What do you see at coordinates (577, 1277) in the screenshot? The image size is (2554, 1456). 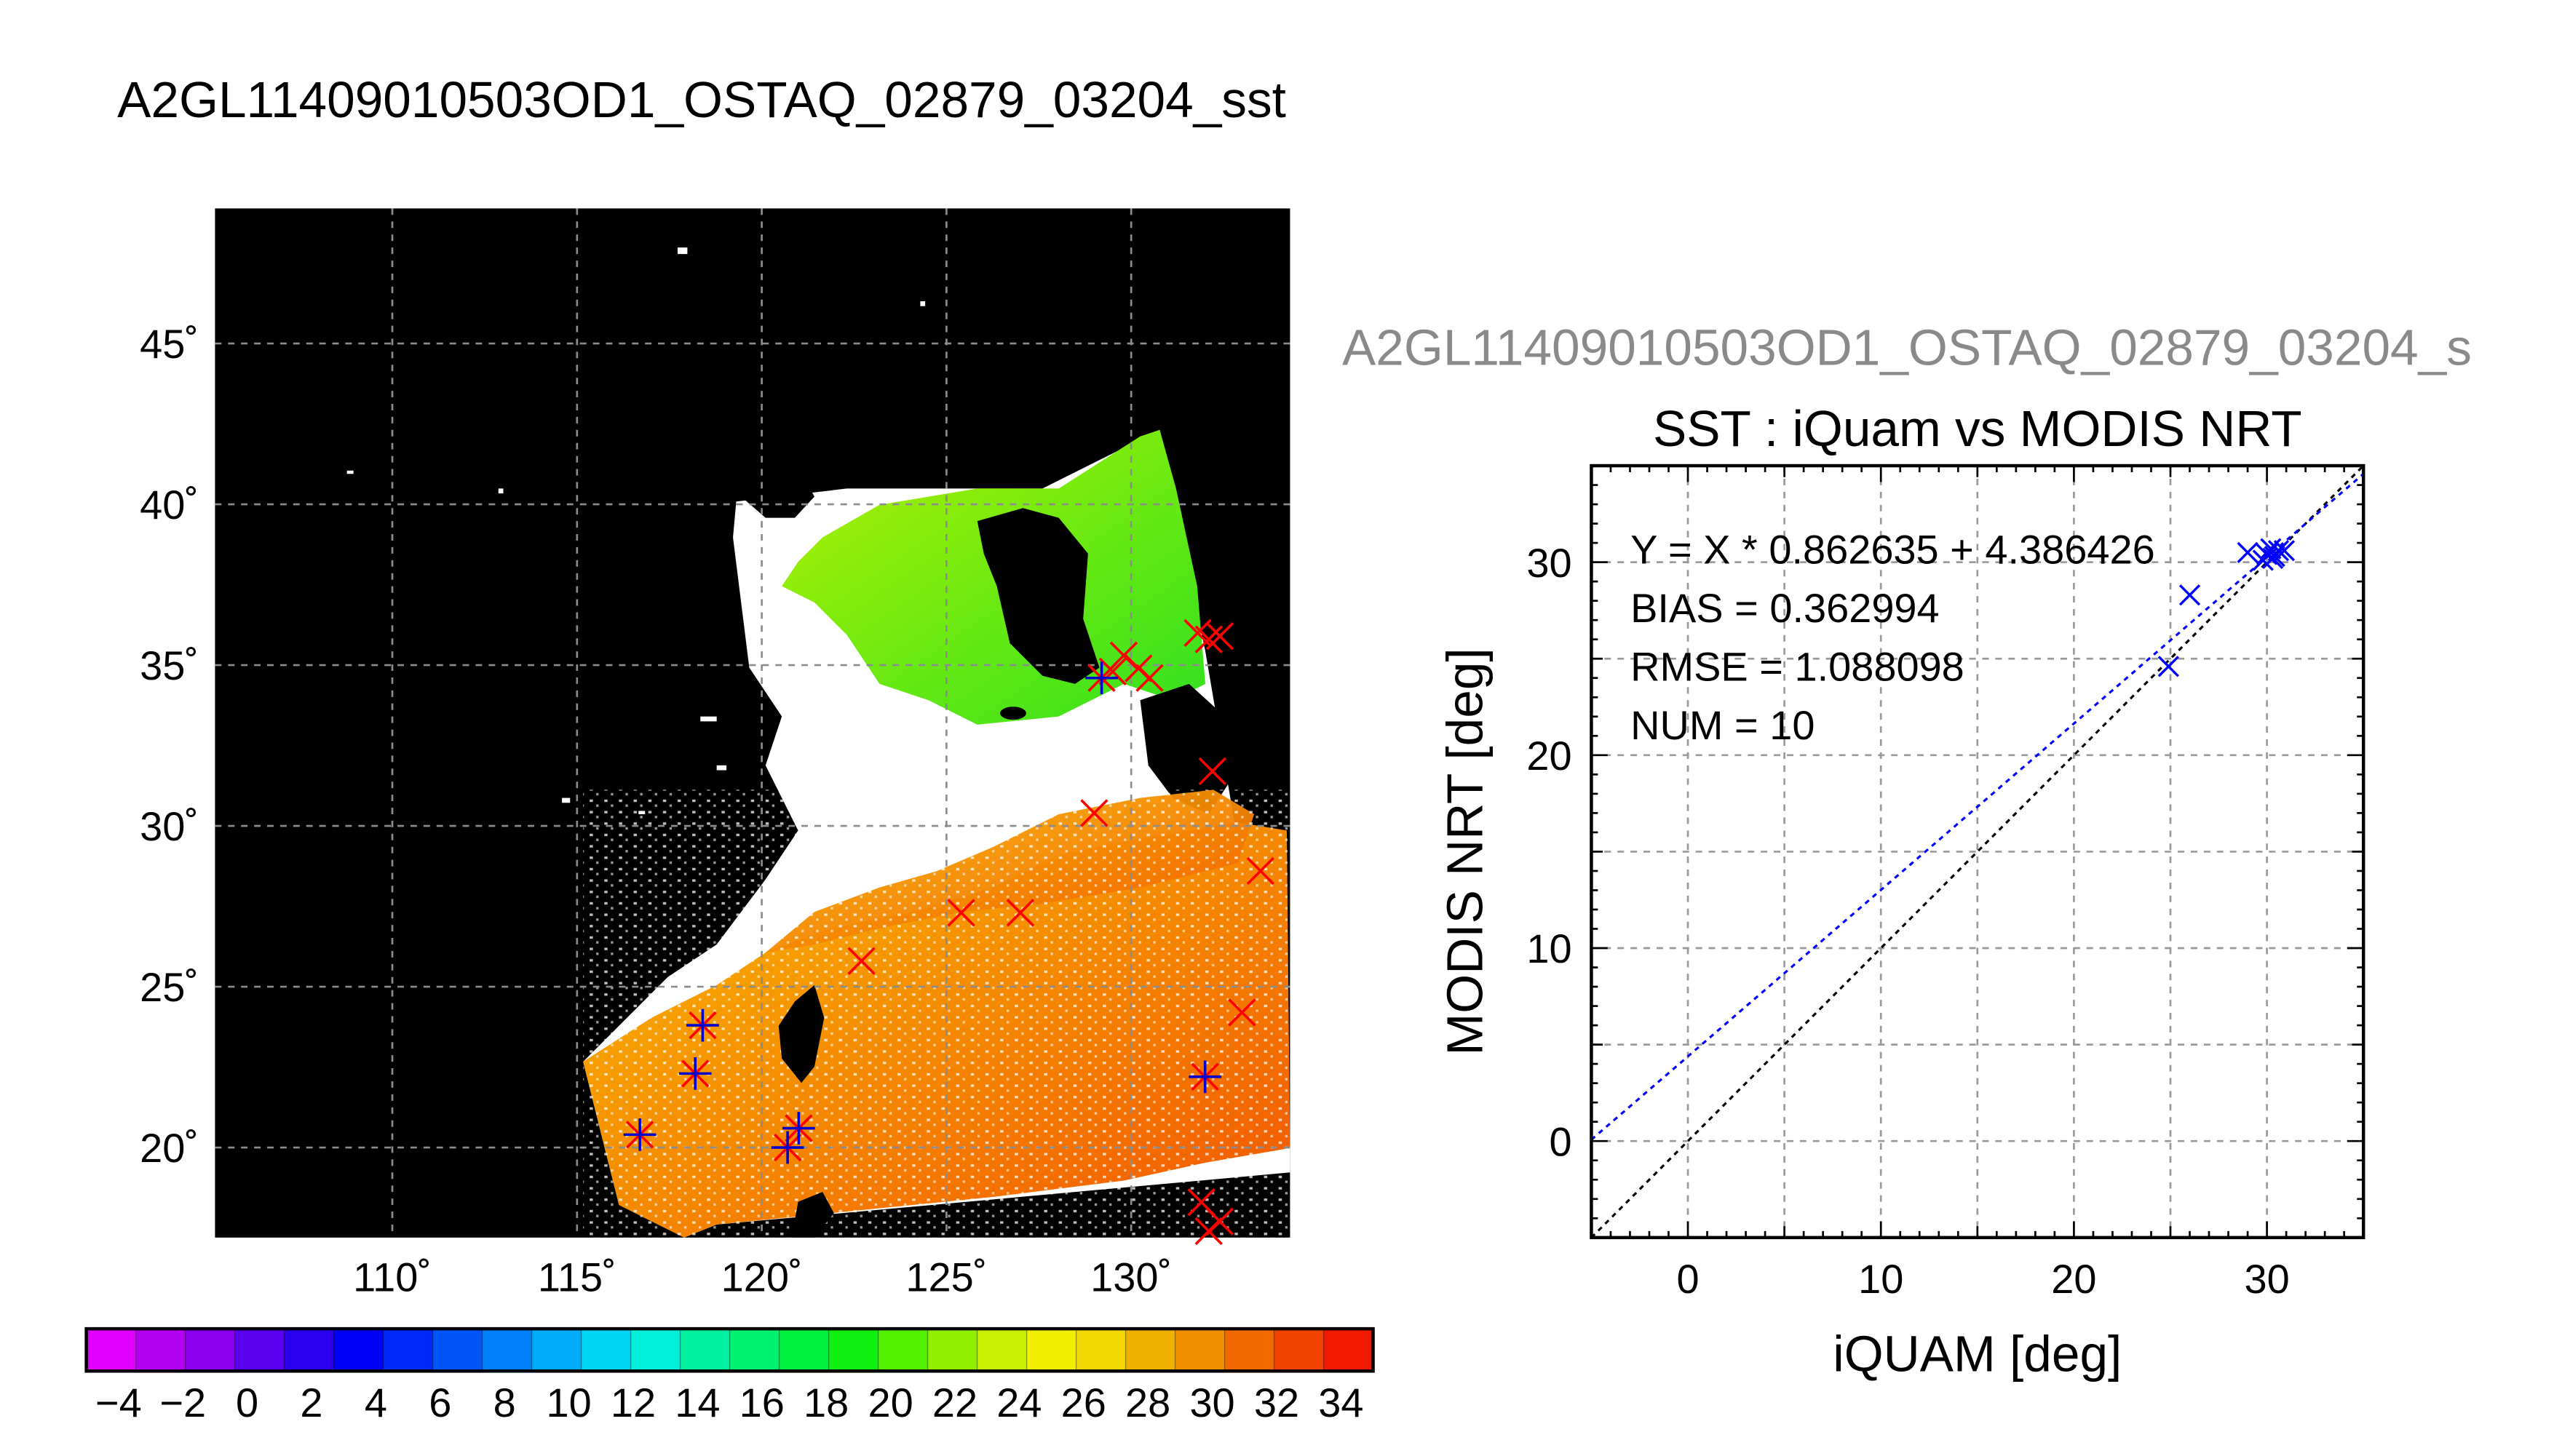 I see `longitude-label: 115˚` at bounding box center [577, 1277].